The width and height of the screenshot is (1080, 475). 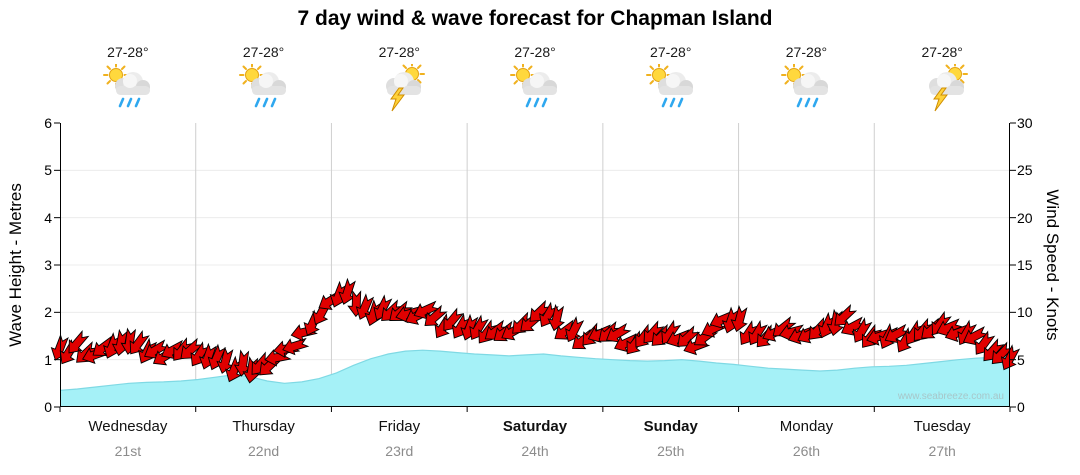 I want to click on wave-axis-tick-label: 5, so click(x=48, y=170).